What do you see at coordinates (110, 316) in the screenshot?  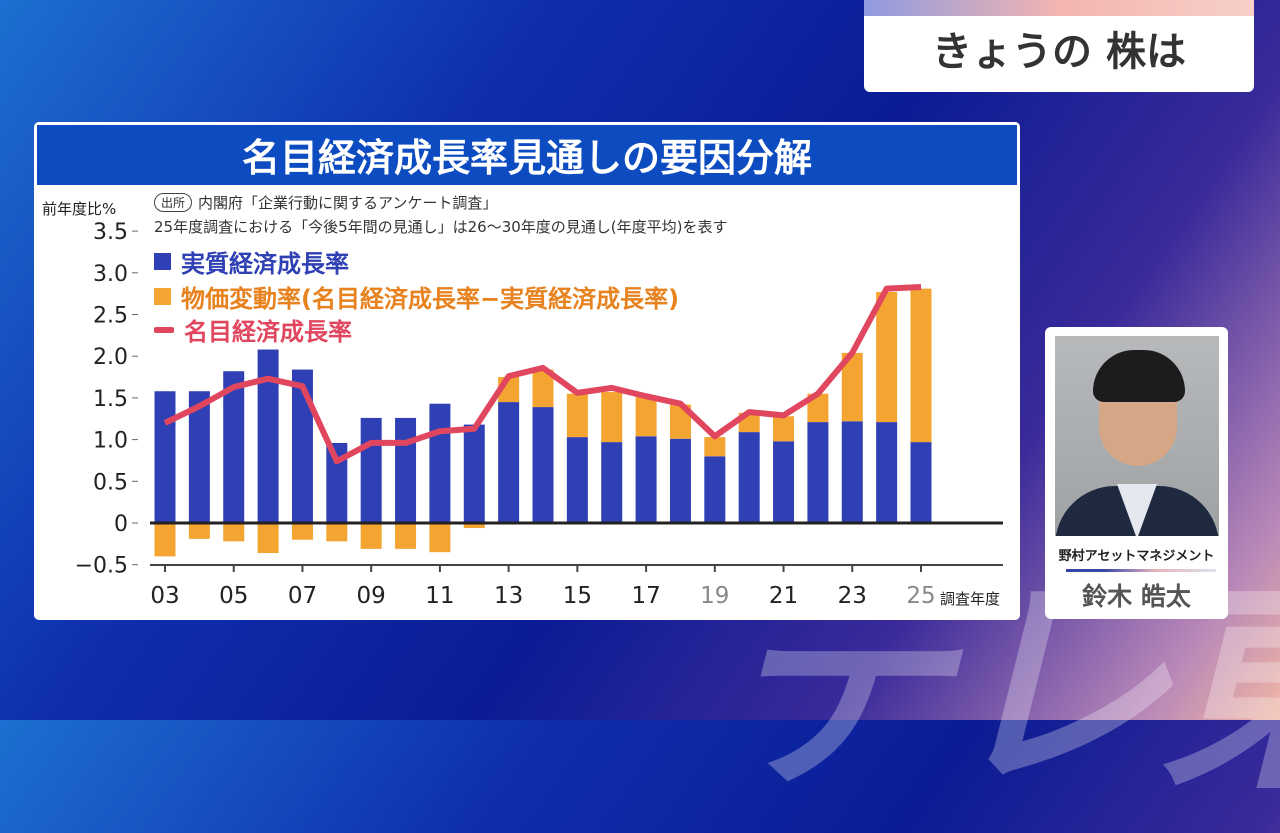 I see `y-tick-label: 2.5` at bounding box center [110, 316].